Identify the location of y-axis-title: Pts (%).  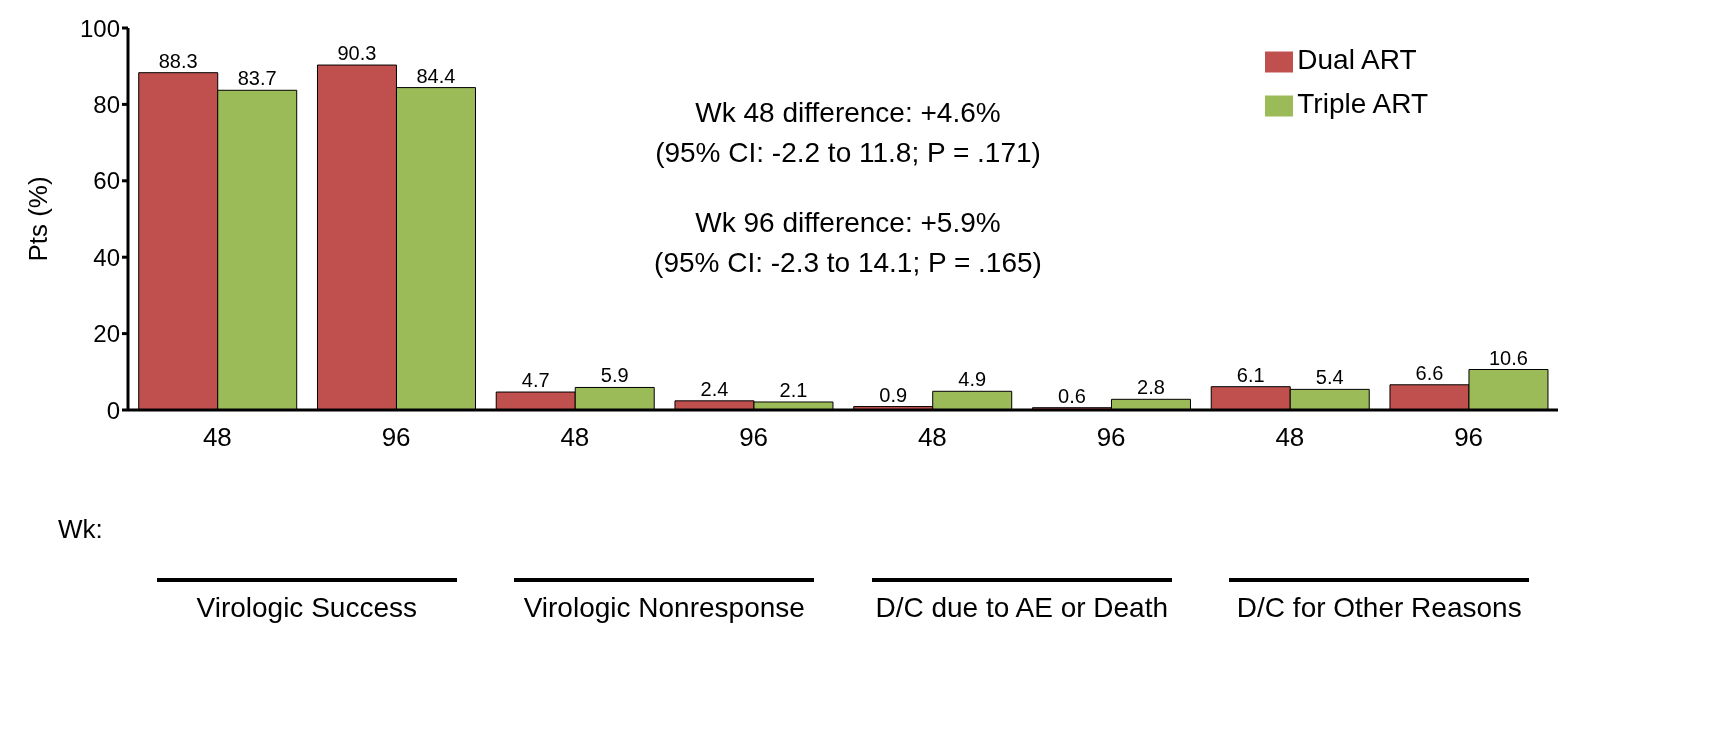
(38, 219).